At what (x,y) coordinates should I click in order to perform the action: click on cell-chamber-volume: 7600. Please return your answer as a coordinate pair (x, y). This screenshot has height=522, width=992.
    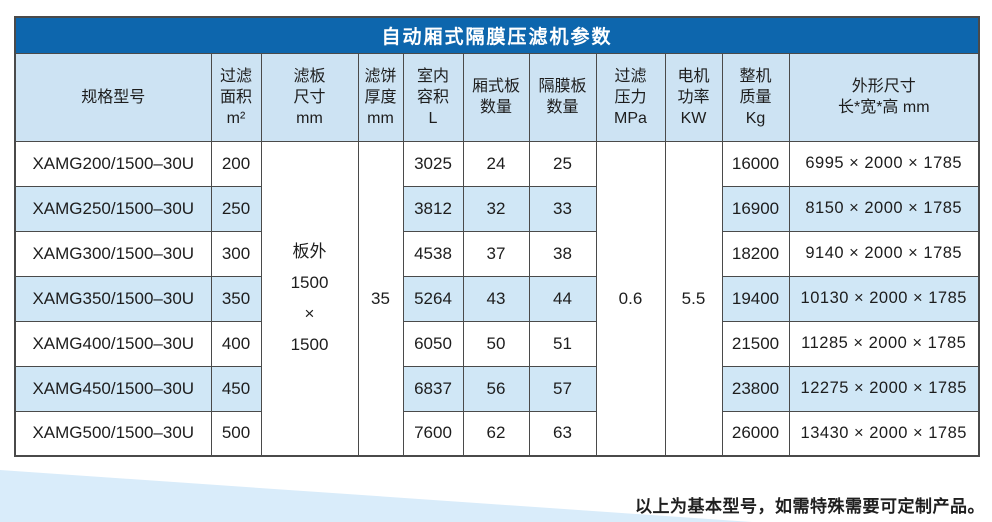
    Looking at the image, I should click on (433, 433).